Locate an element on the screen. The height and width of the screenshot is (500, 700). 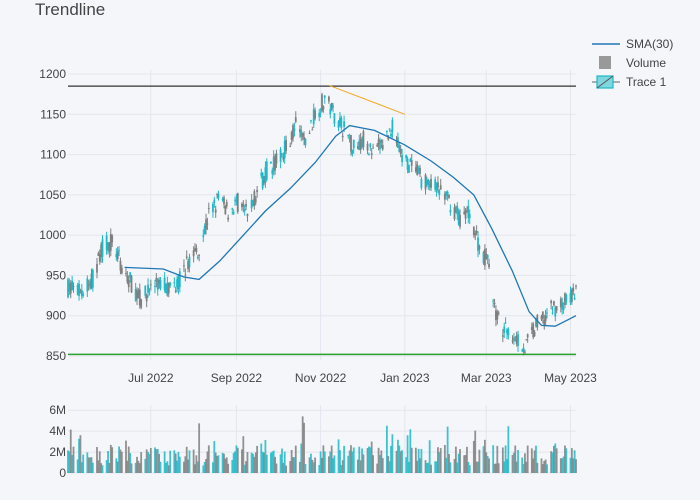
date-tick-label: Sep 2022 is located at coordinates (237, 378).